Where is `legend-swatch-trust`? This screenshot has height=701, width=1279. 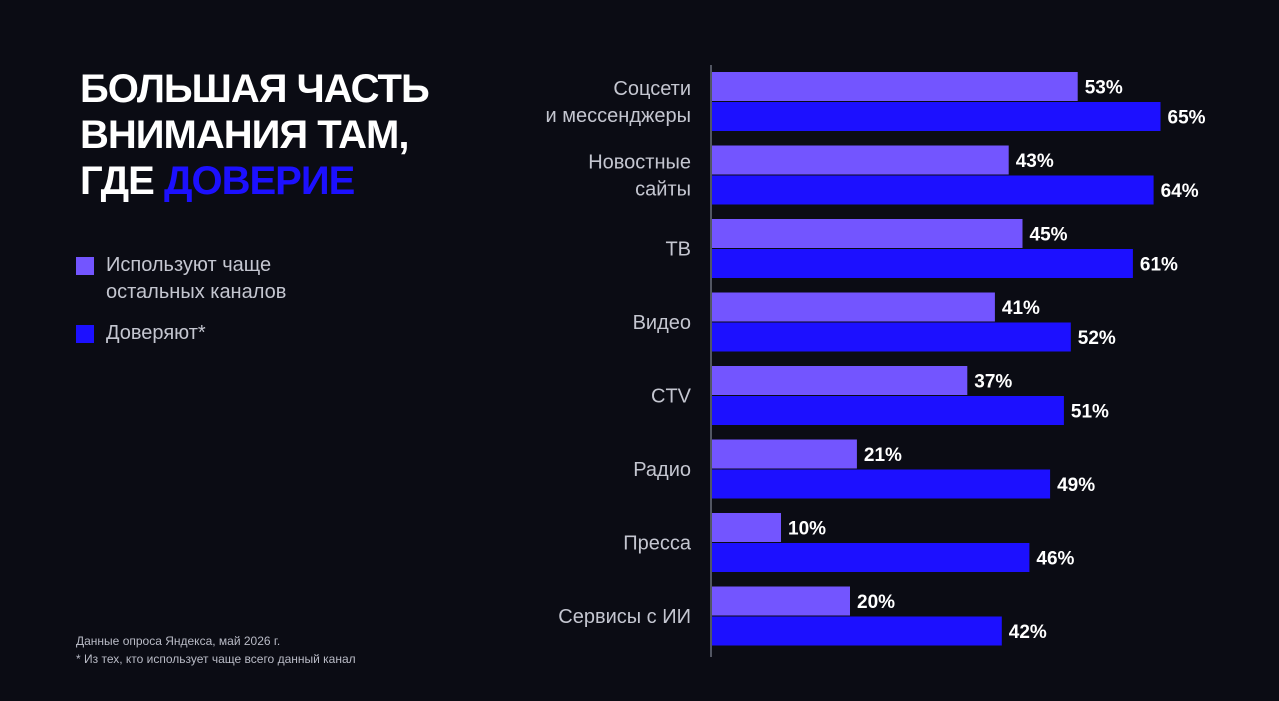 legend-swatch-trust is located at coordinates (85, 334).